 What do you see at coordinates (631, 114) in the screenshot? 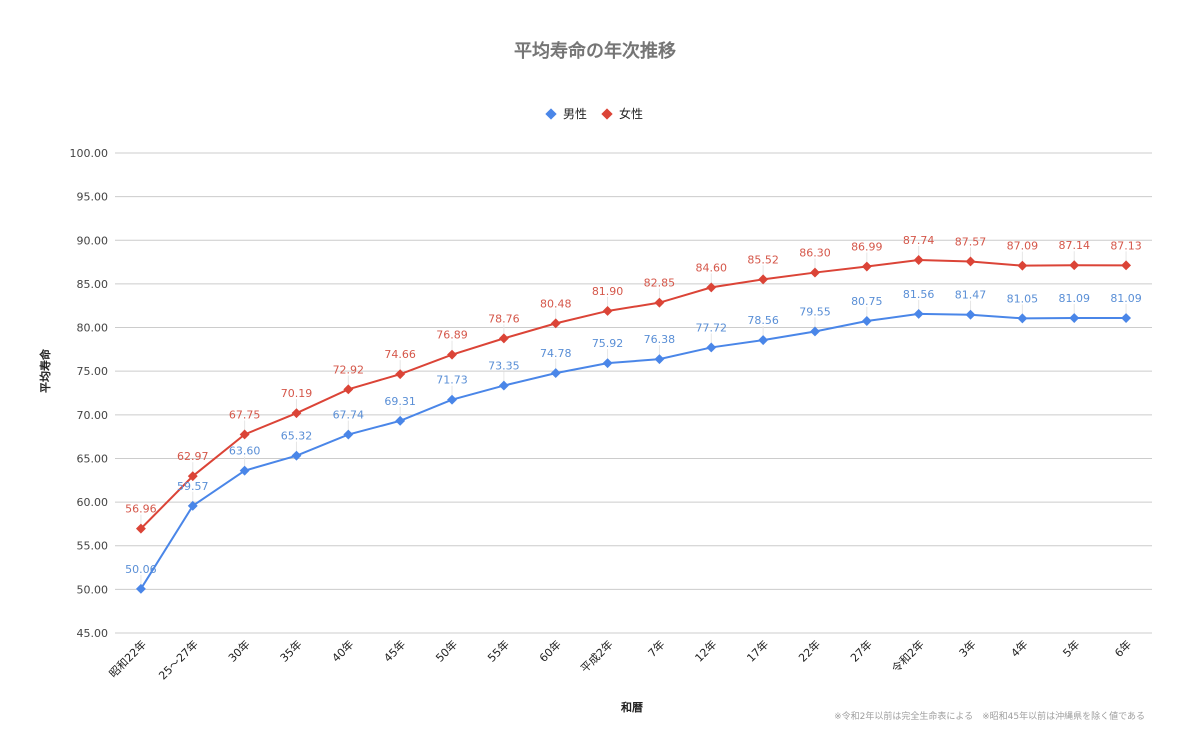
I see `legend-label-female: 女性` at bounding box center [631, 114].